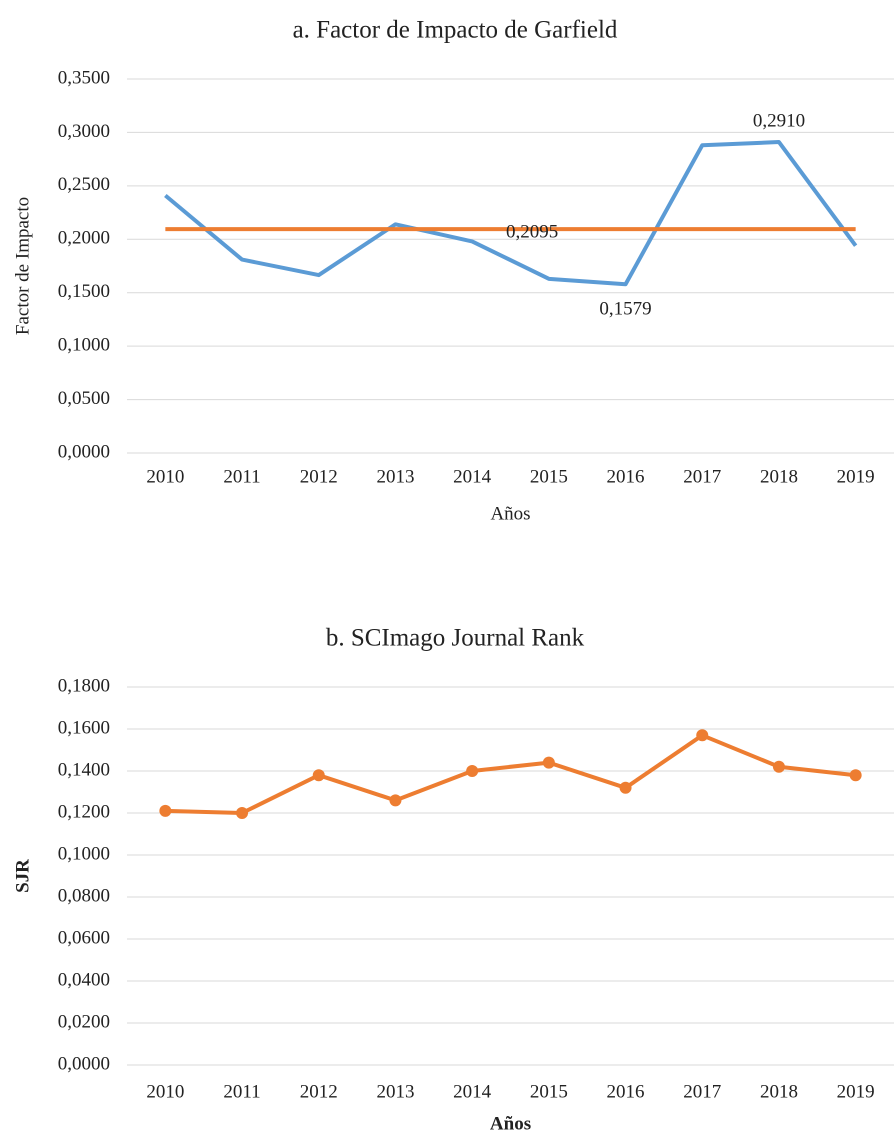 Image resolution: width=894 pixels, height=1137 pixels. What do you see at coordinates (84, 131) in the screenshot?
I see `y-tick-label: 0,3000` at bounding box center [84, 131].